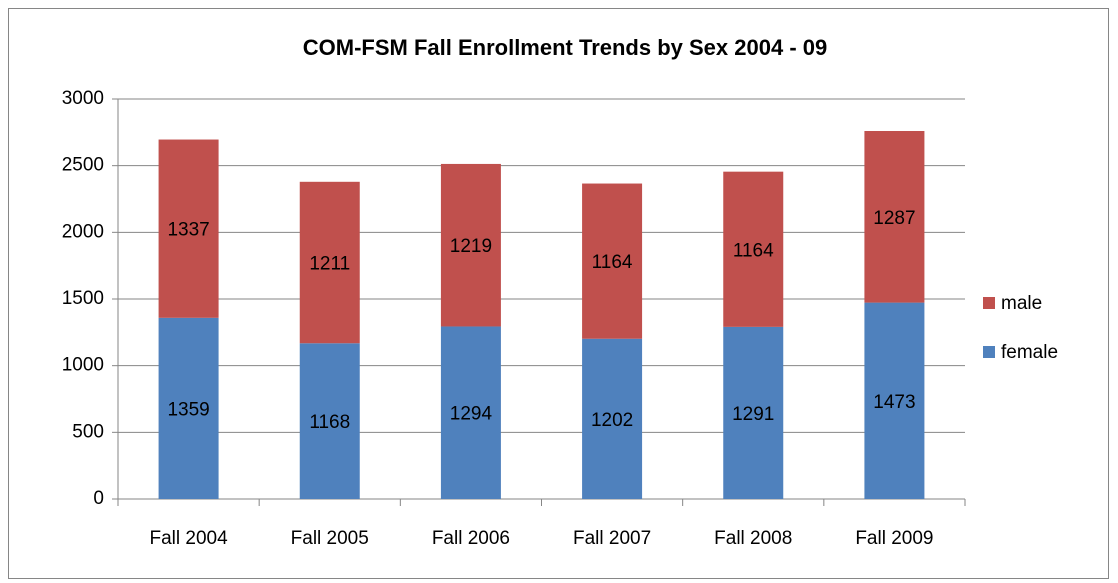  Describe the element at coordinates (1029, 352) in the screenshot. I see `legend-label: female` at that location.